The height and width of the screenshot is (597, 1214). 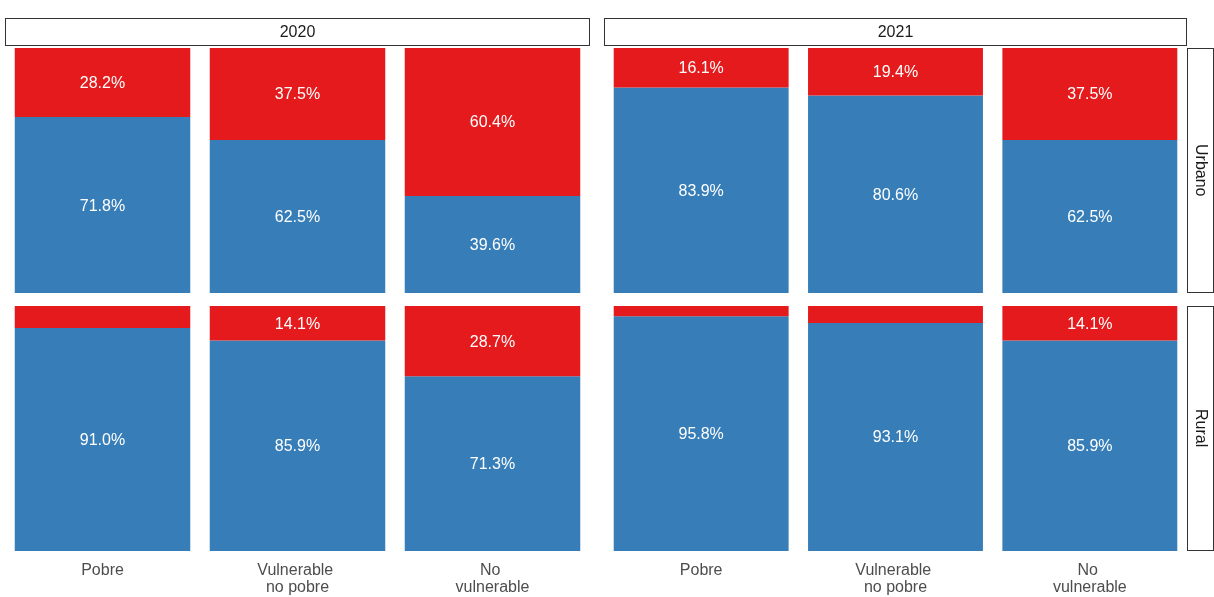 I want to click on data-label: 91.0%, so click(x=102, y=440).